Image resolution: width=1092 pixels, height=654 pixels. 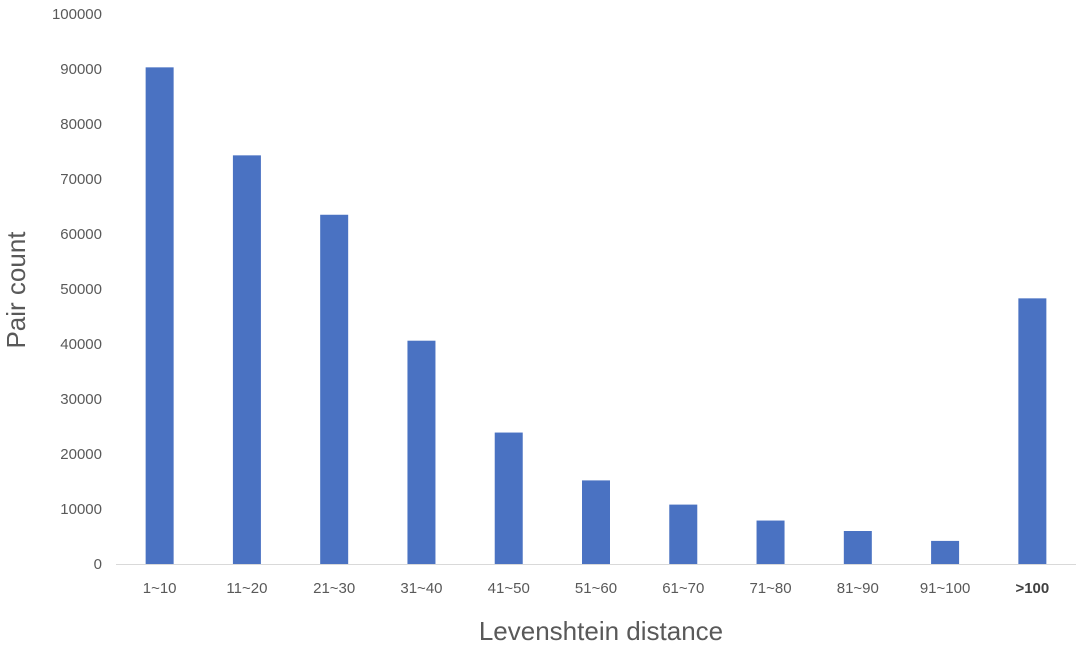 What do you see at coordinates (421, 588) in the screenshot?
I see `x-tick-label: 31~40` at bounding box center [421, 588].